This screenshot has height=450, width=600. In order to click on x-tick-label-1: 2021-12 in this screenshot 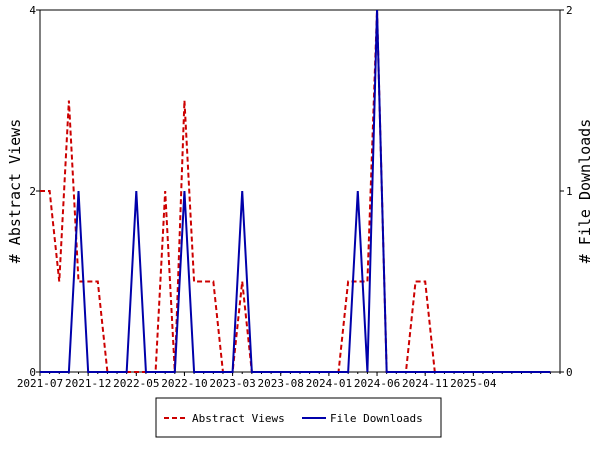, I will do `click(88, 383)`.